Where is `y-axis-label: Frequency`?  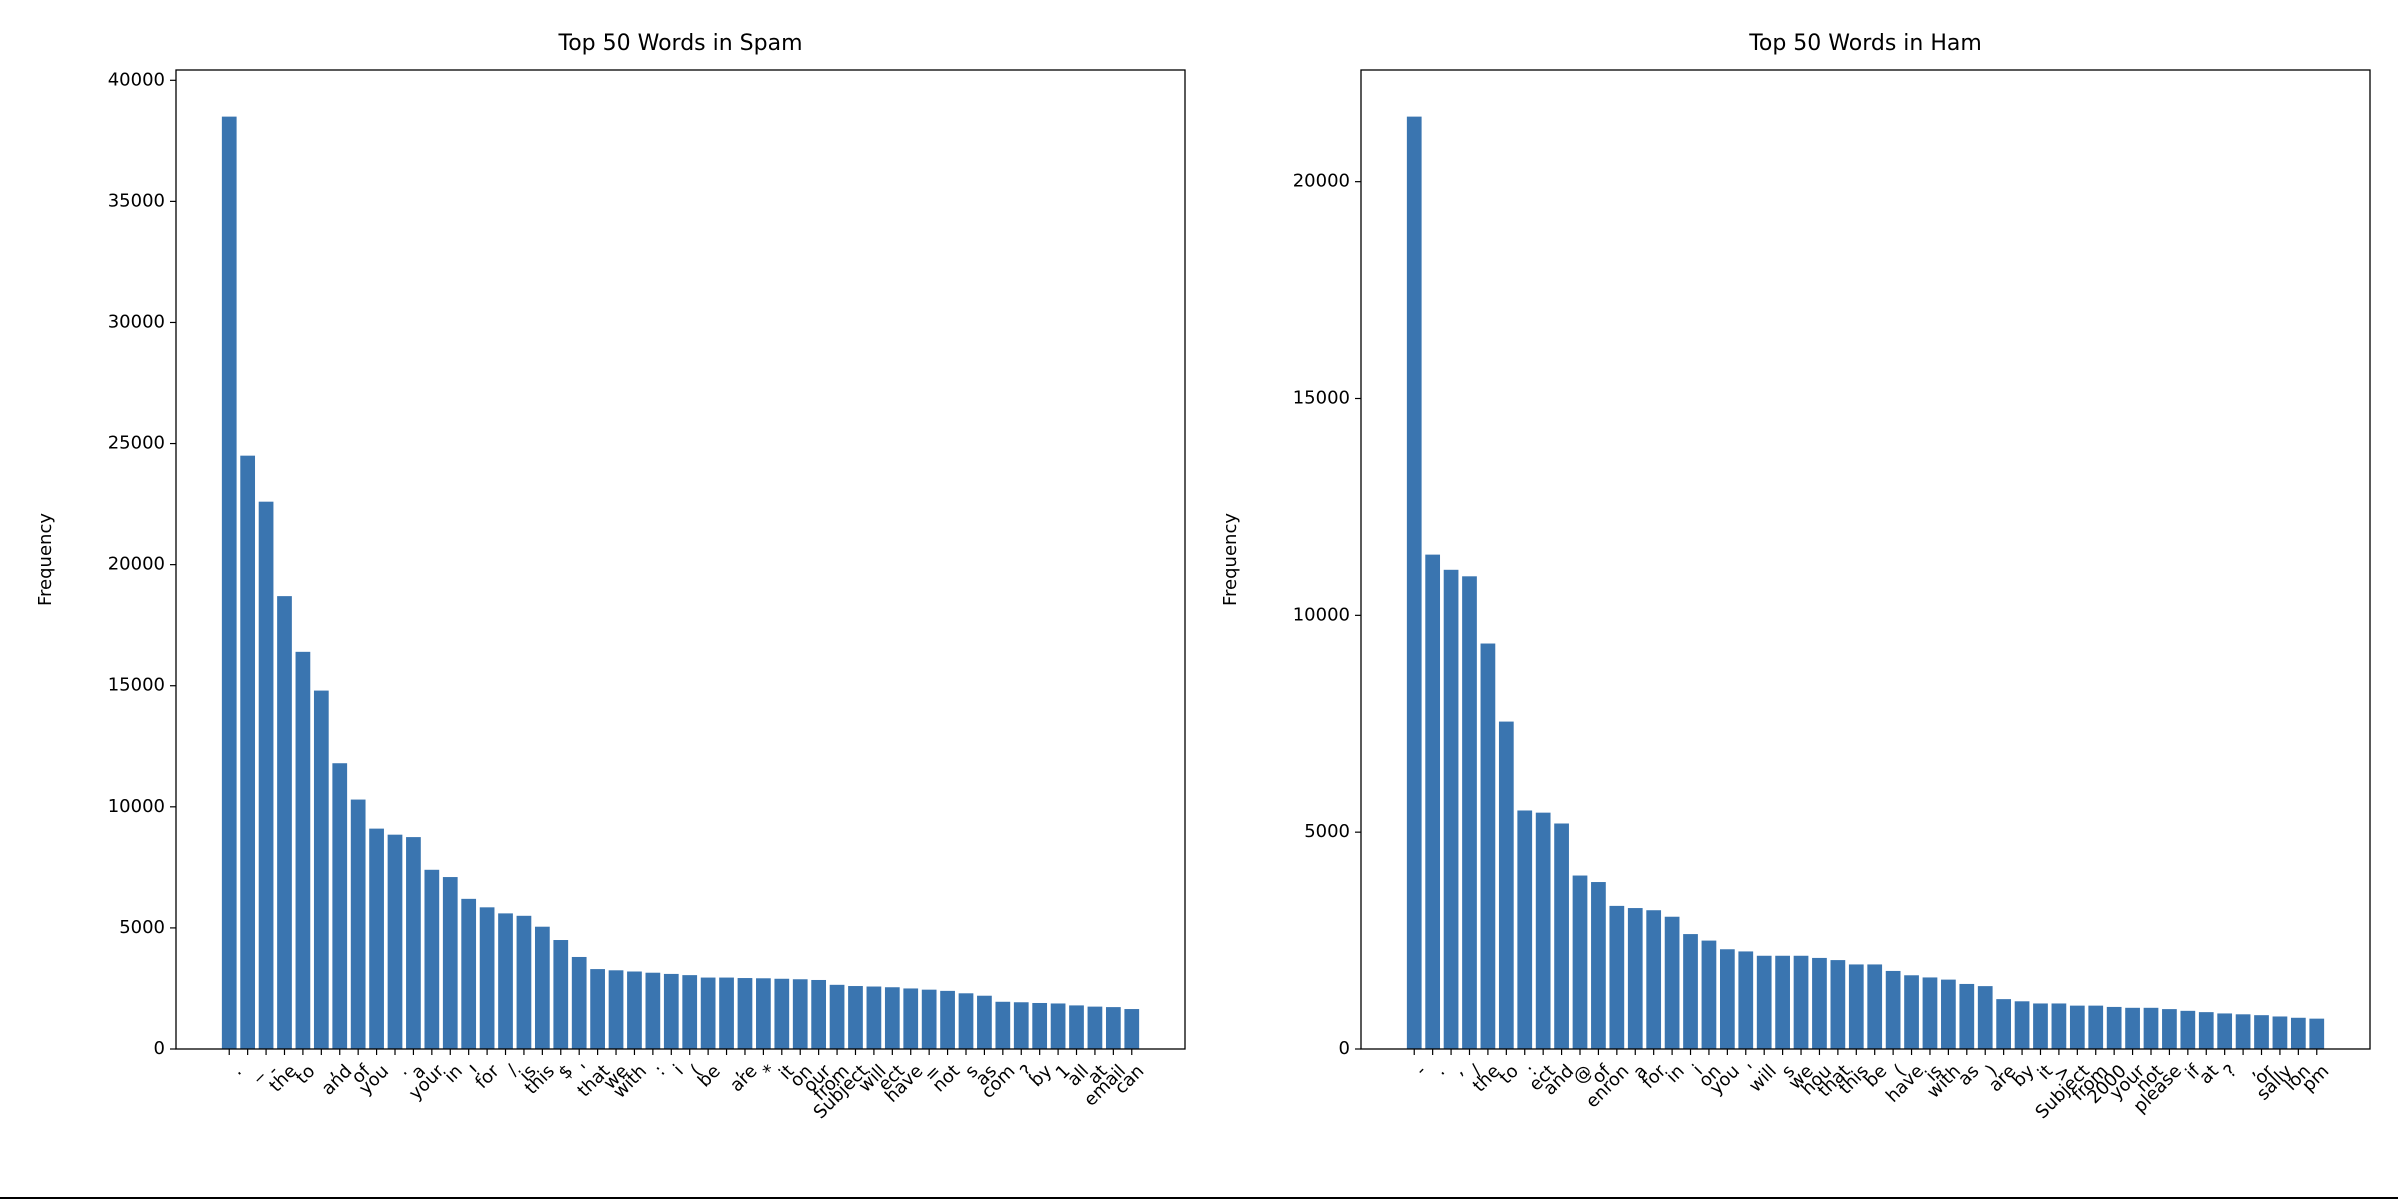 y-axis-label: Frequency is located at coordinates (1230, 559).